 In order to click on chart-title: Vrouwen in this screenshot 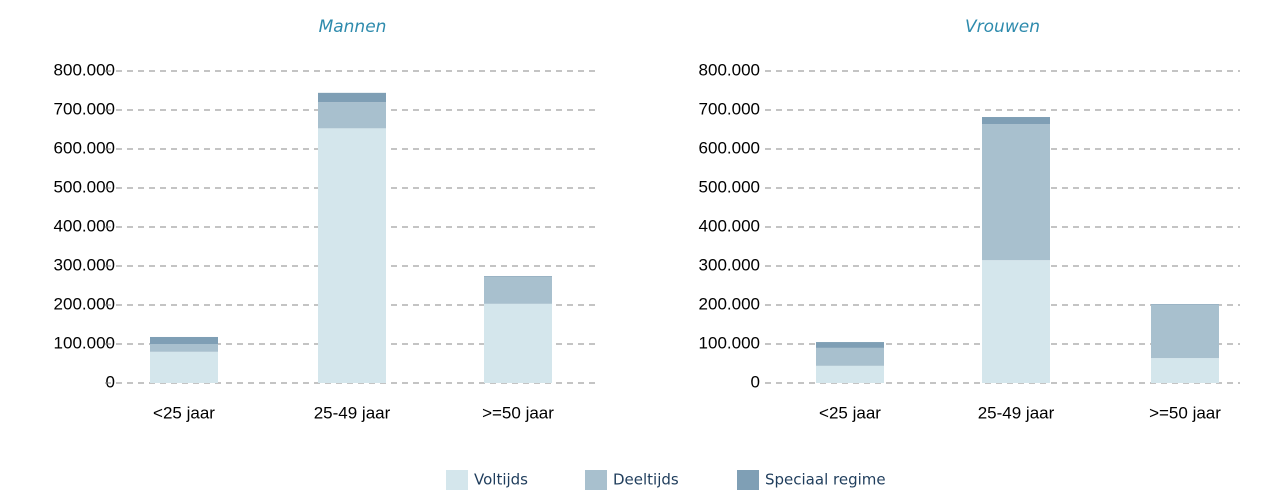, I will do `click(1002, 27)`.